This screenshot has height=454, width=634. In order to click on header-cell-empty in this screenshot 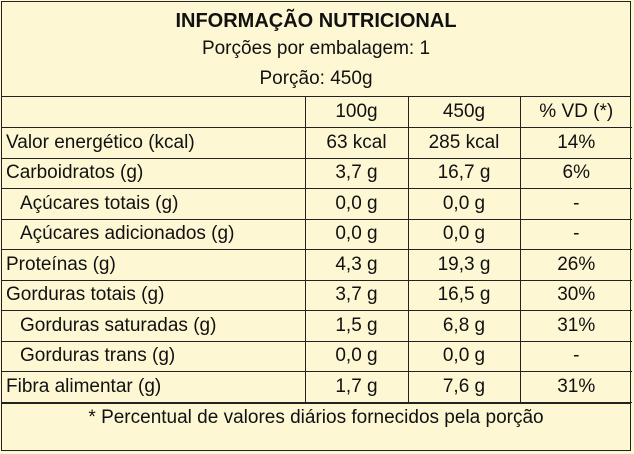, I will do `click(154, 112)`.